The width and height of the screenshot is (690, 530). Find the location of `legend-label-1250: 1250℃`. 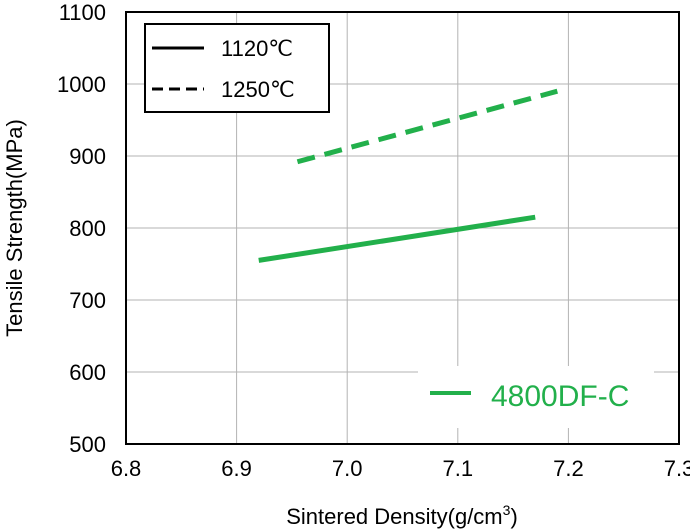

legend-label-1250: 1250℃ is located at coordinates (258, 89).